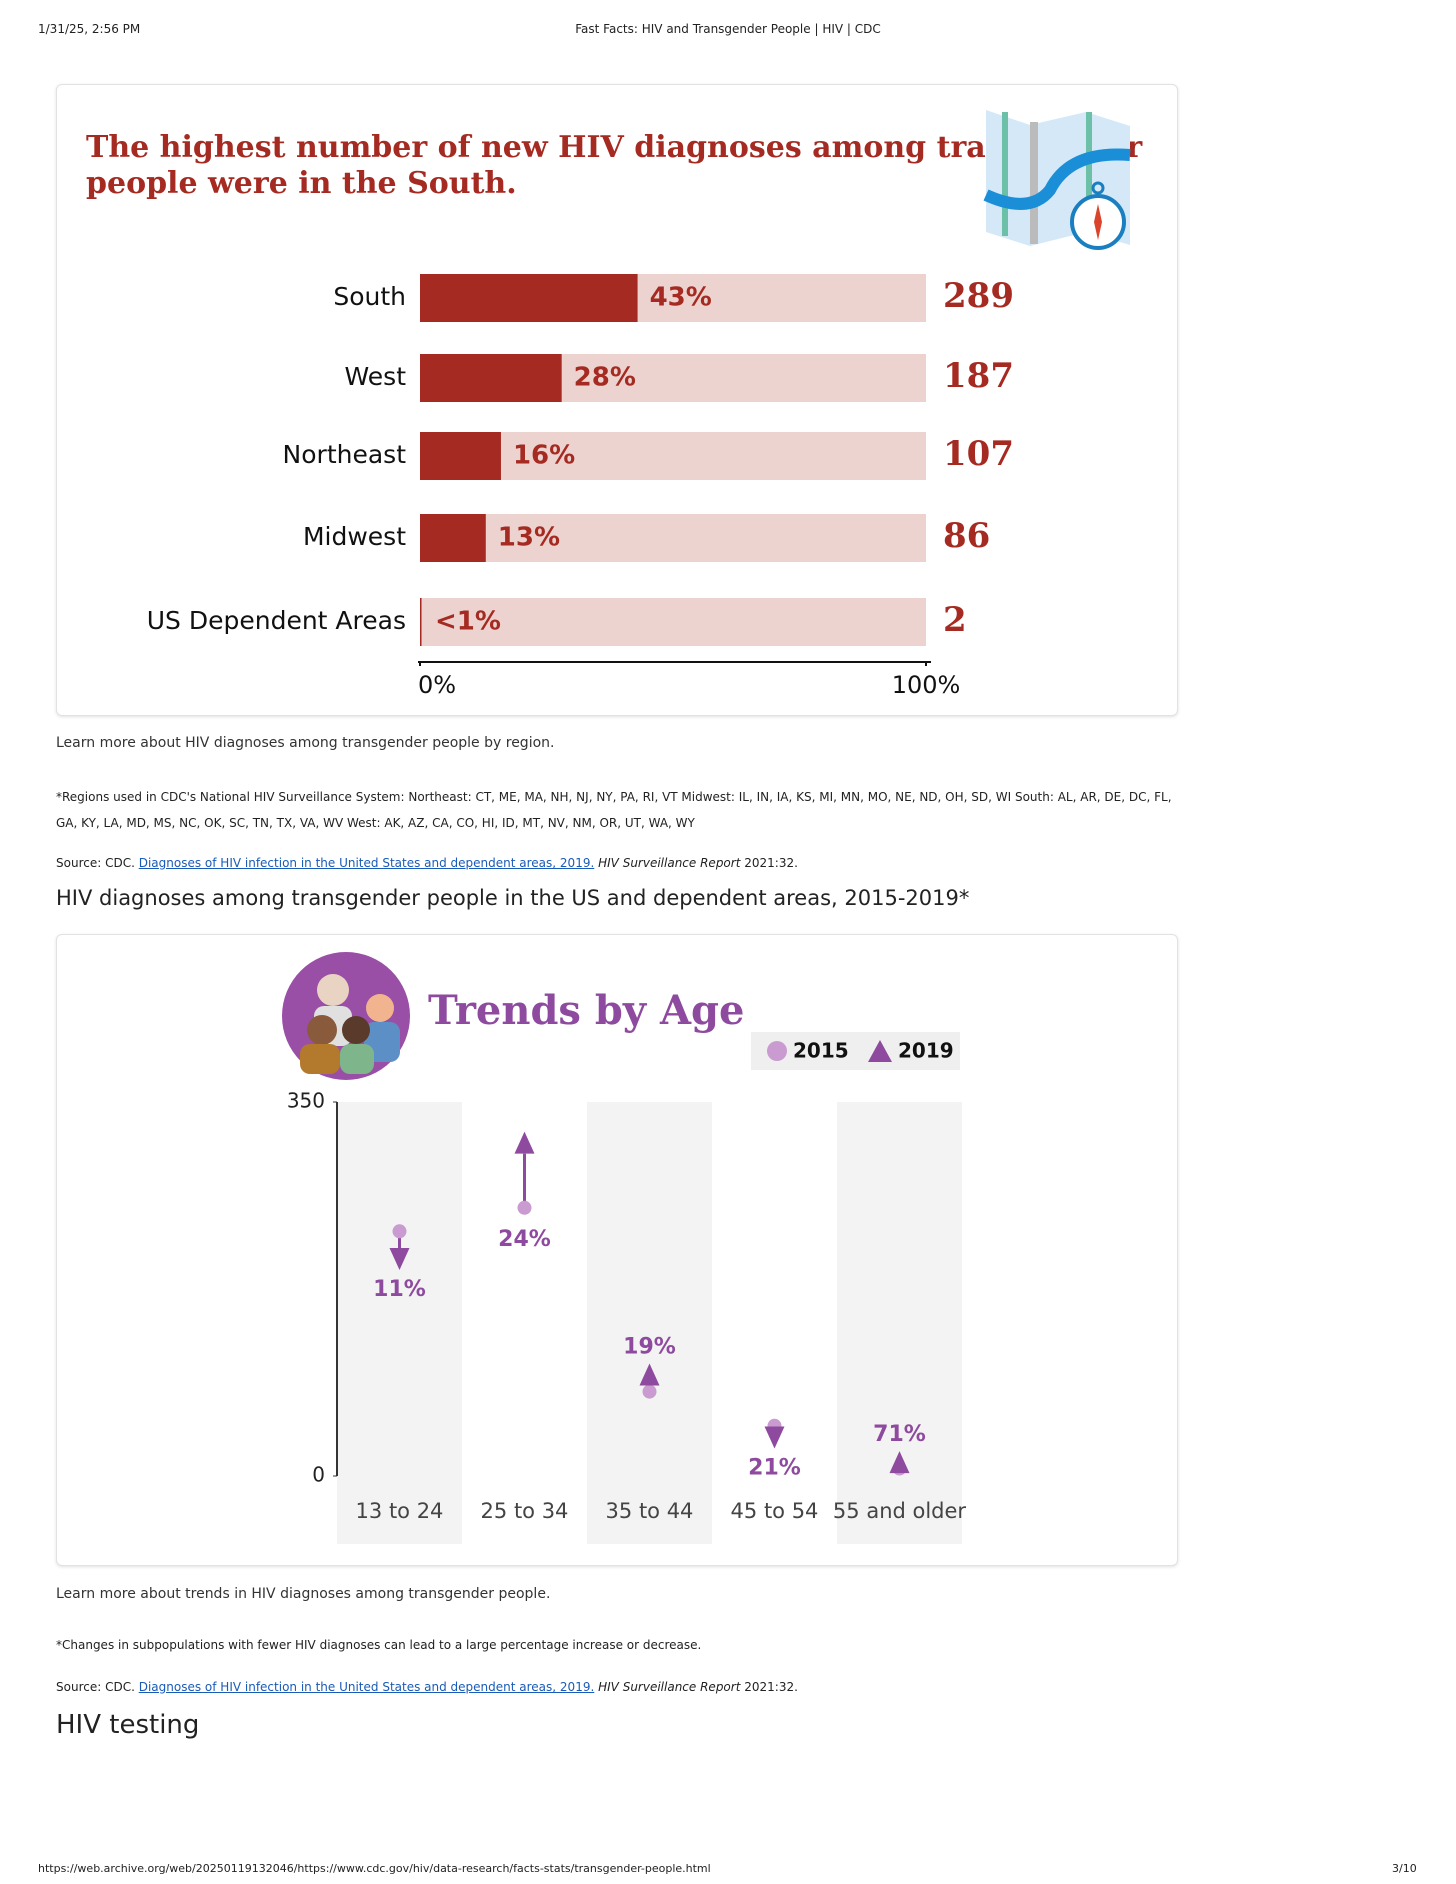 The image size is (1456, 1884). I want to click on footer-page: 3/10, so click(1404, 1868).